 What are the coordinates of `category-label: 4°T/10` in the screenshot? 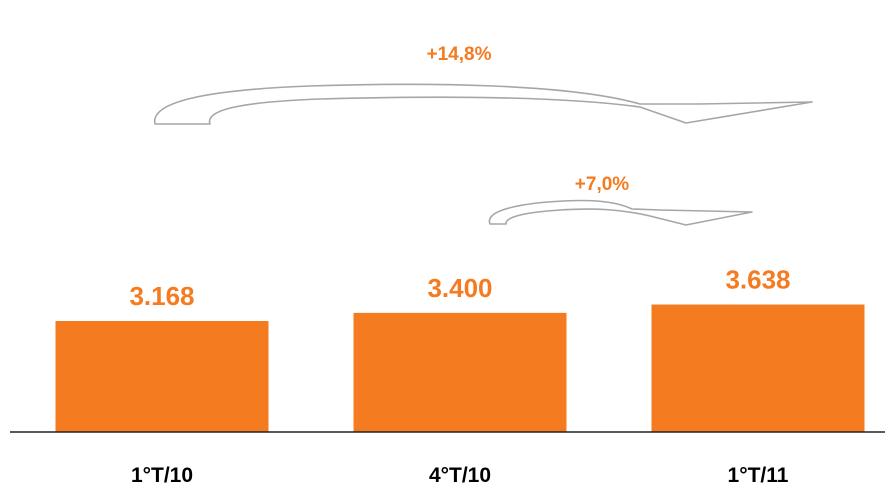 It's located at (460, 475).